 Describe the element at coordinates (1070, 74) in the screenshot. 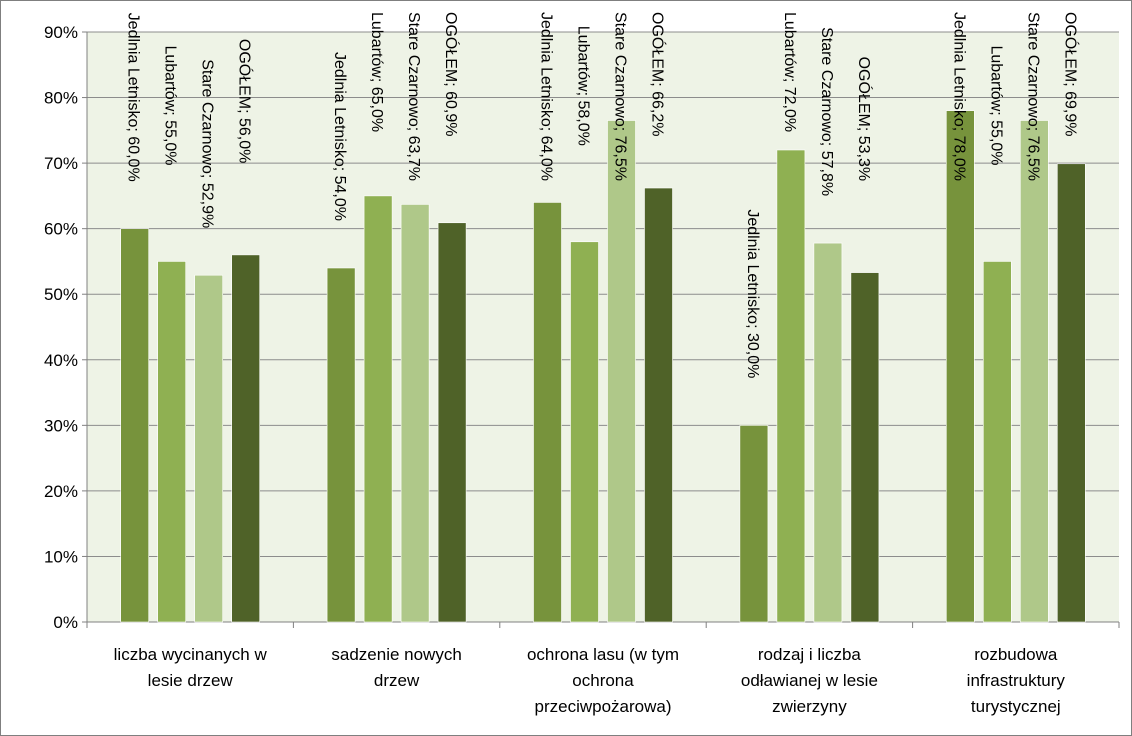

I see `data-label: OGÓŁEM; 69,9%` at that location.